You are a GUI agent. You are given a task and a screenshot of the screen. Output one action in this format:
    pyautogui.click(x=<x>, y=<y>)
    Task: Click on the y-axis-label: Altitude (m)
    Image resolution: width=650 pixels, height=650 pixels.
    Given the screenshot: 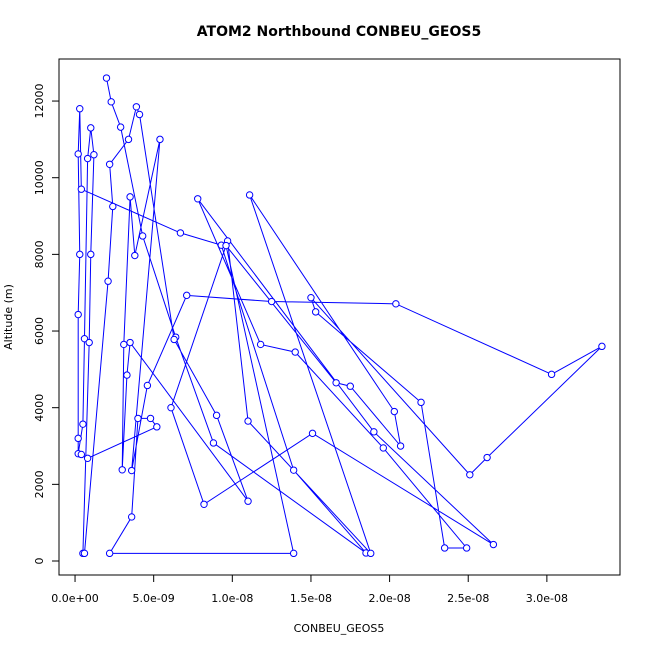 What is the action you would take?
    pyautogui.click(x=8, y=317)
    